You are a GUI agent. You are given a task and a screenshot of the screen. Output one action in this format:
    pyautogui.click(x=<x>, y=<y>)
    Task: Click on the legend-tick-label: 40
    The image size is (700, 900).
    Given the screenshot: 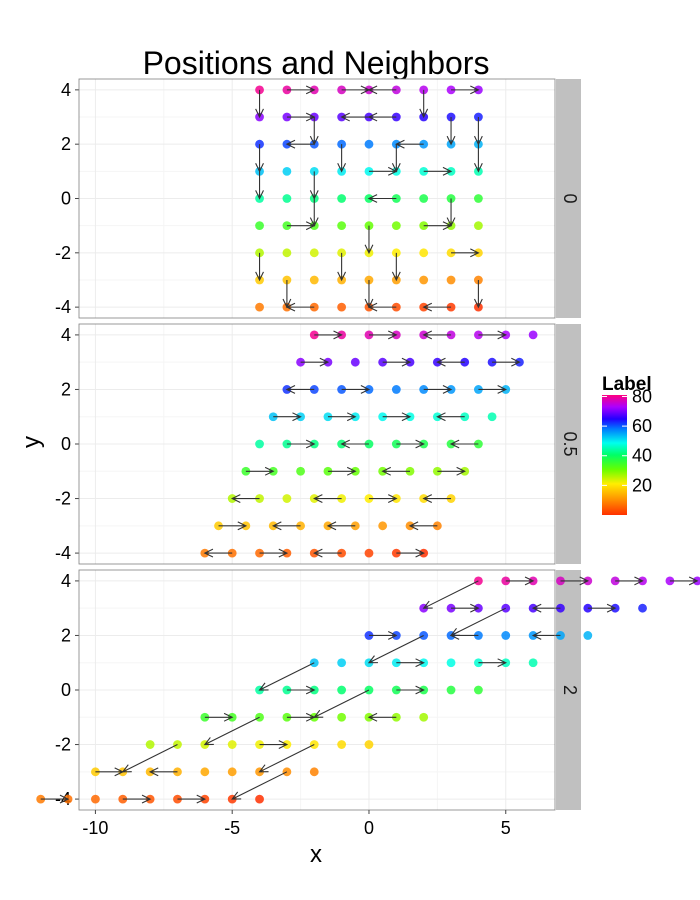 What is the action you would take?
    pyautogui.click(x=642, y=456)
    